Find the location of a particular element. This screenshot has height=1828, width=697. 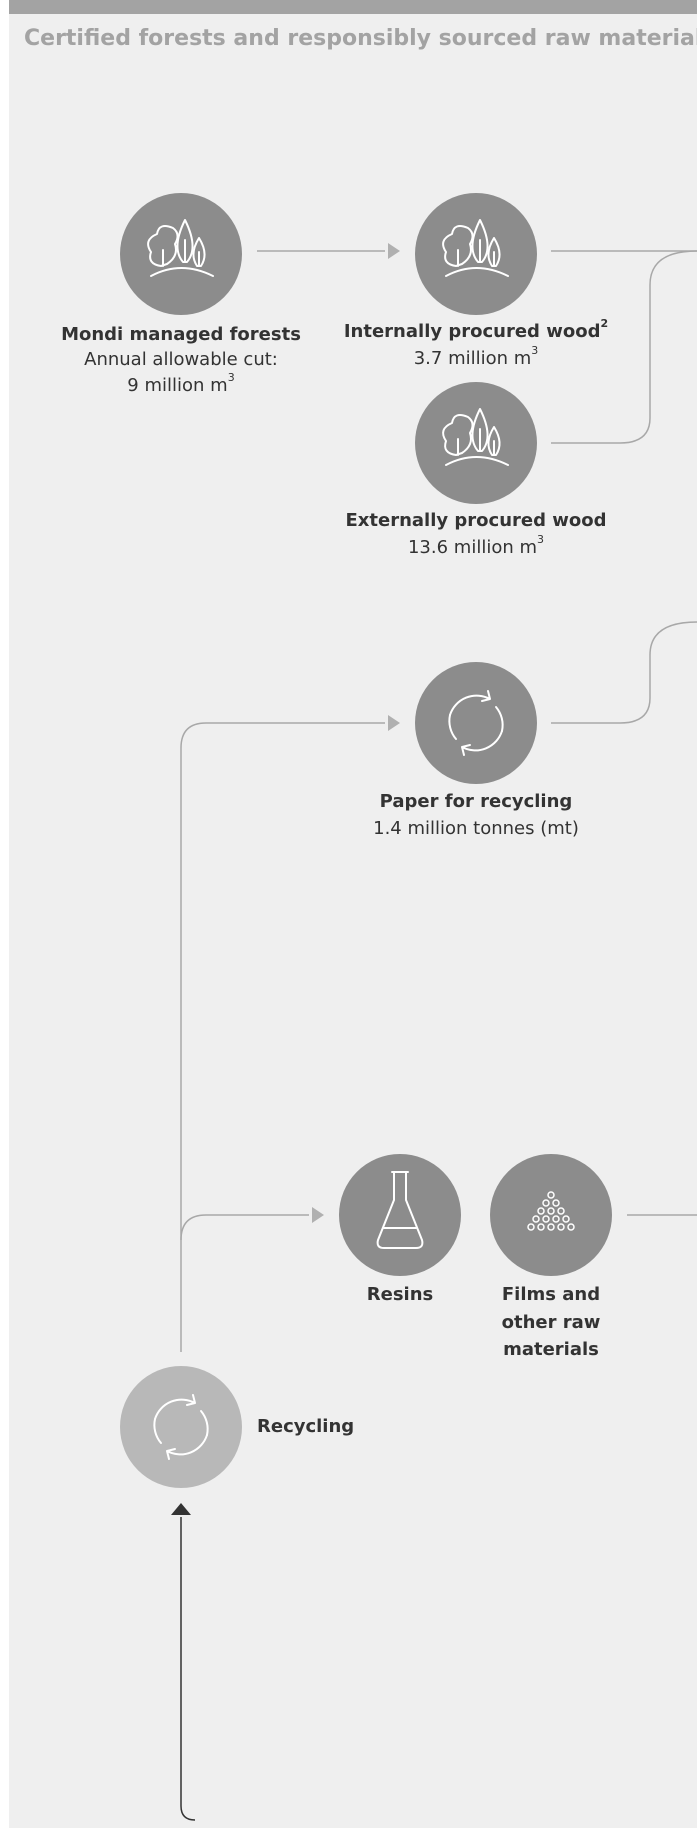

node-resins: Resins is located at coordinates (400, 1229).